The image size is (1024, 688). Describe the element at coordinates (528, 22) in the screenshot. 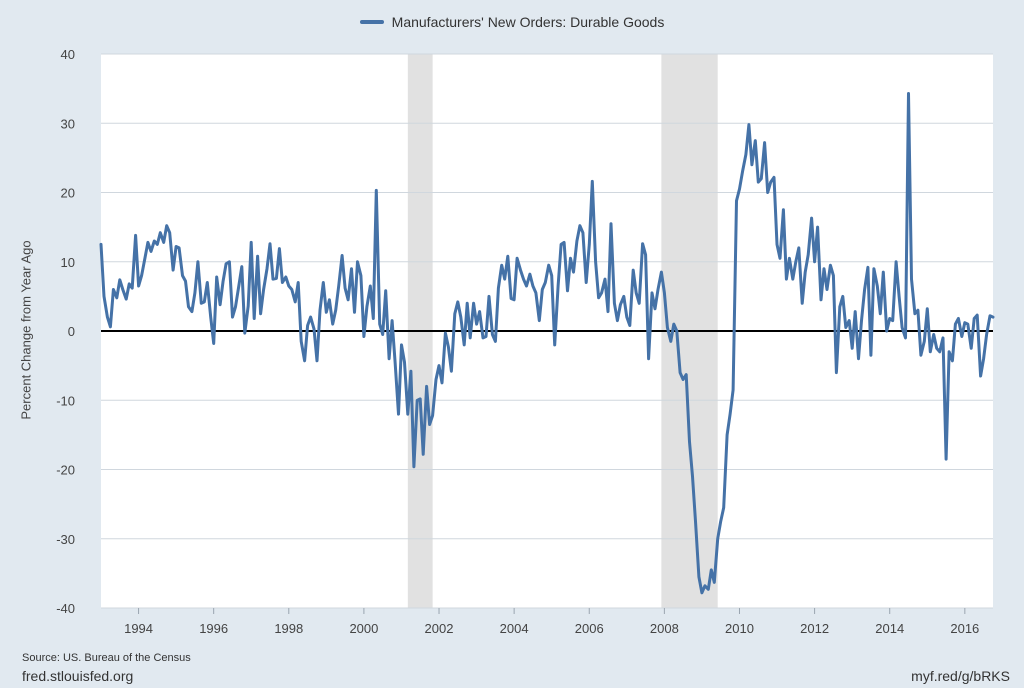

I see `legend-label: Manufacturers' New Orders: Durable Goods` at that location.